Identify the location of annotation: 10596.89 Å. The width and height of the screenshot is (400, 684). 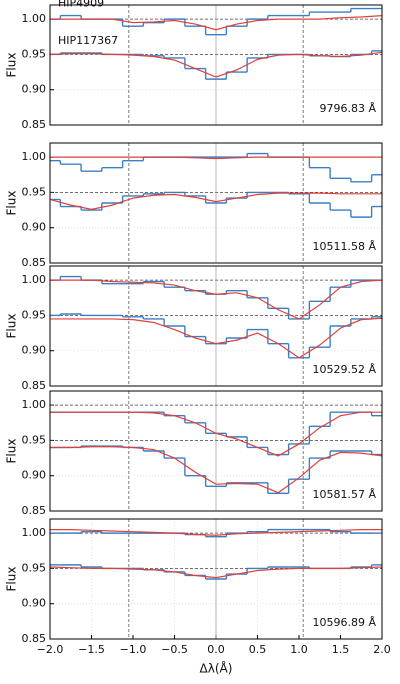
(344, 622).